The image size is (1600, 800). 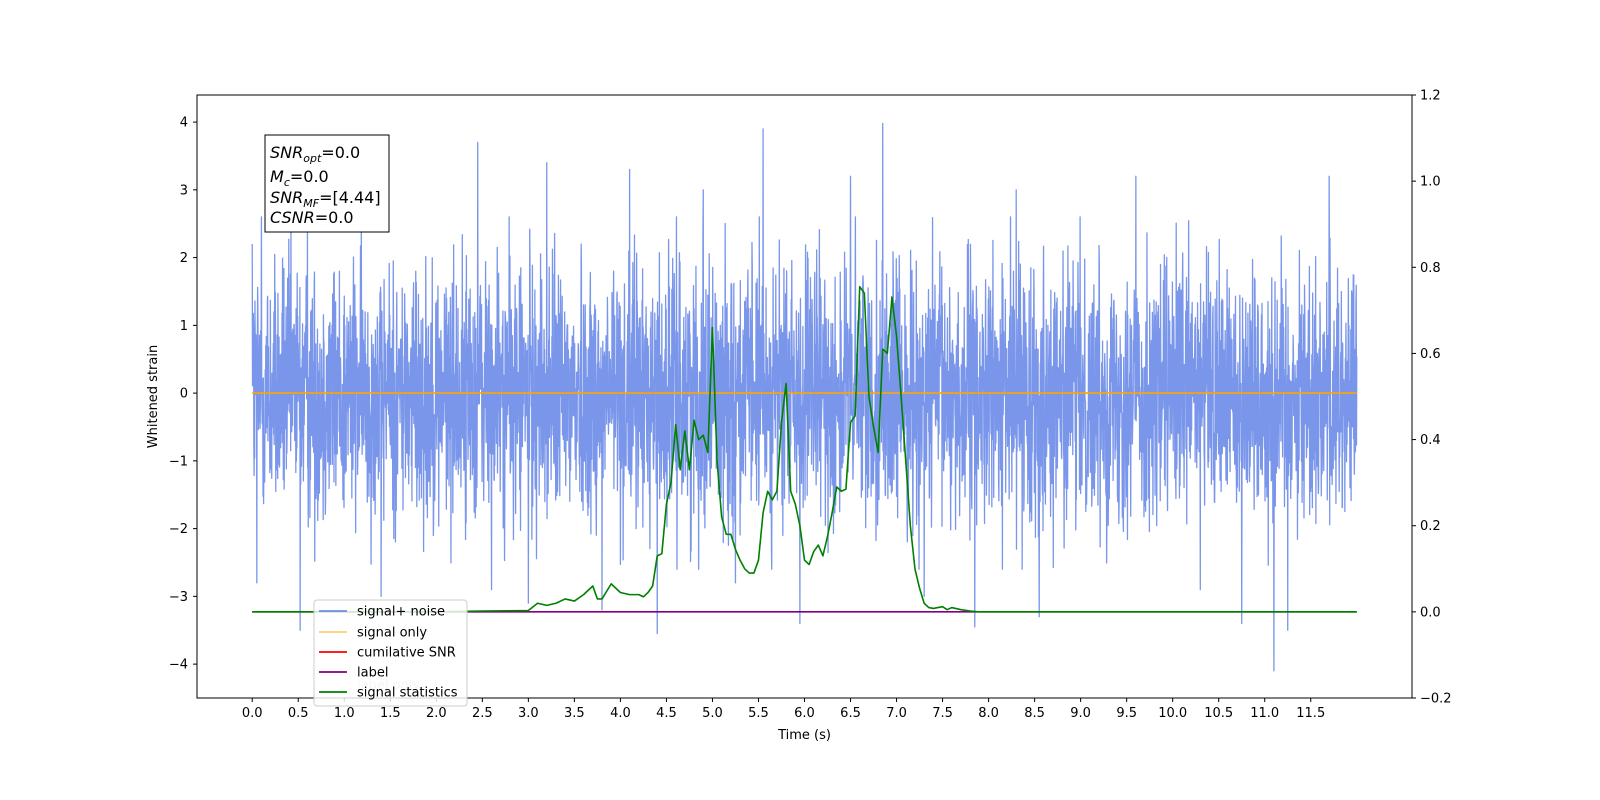 I want to click on y2-tick-label: 0.6, so click(x=1430, y=354).